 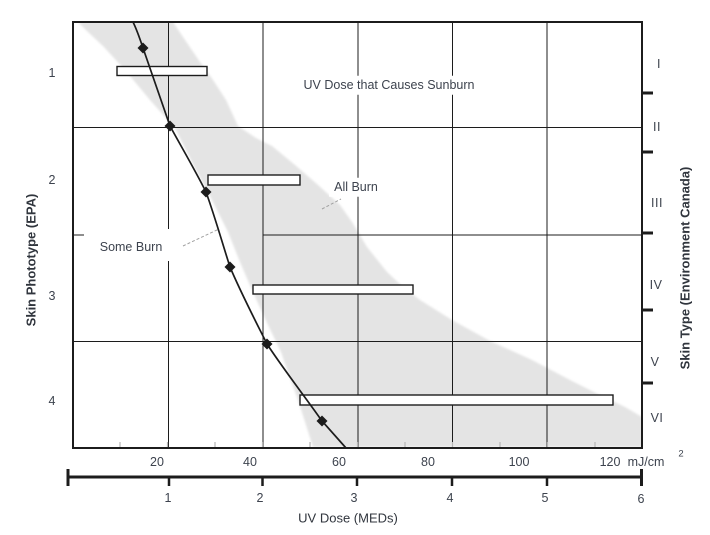 What do you see at coordinates (610, 461) in the screenshot?
I see `mj-tick-120: 120` at bounding box center [610, 461].